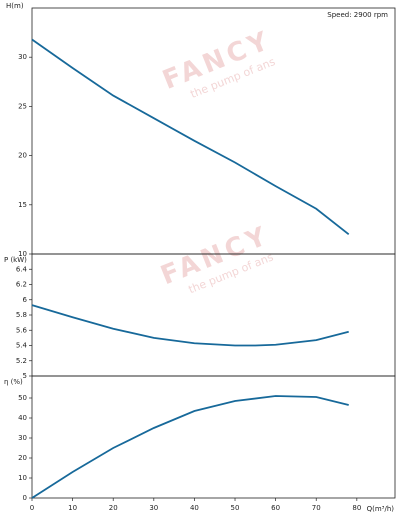 This screenshot has width=400, height=520. I want to click on x-tick-label: 40, so click(194, 508).